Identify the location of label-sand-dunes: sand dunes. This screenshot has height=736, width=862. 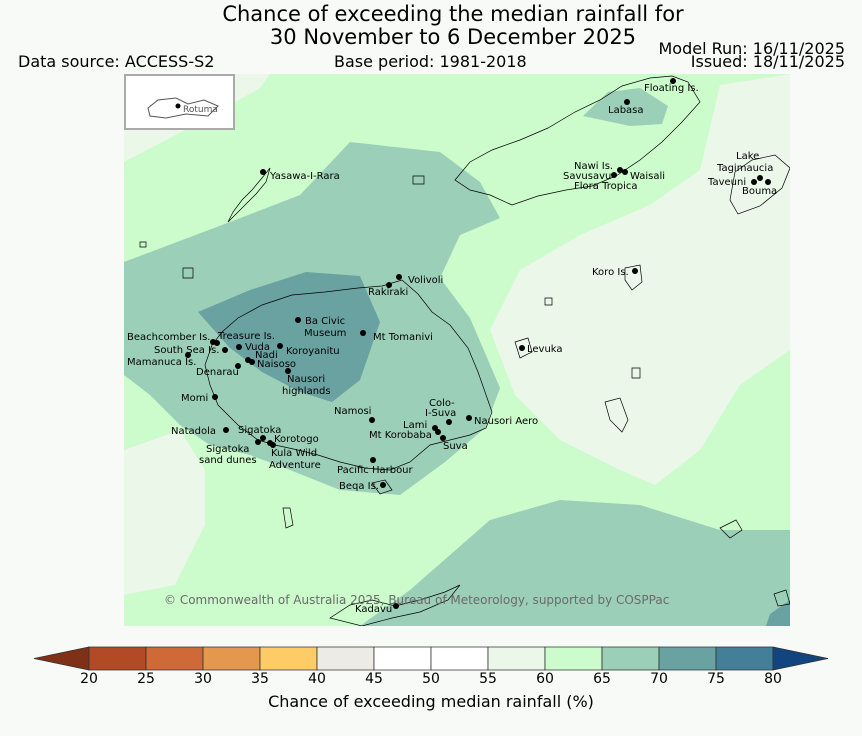
(228, 460).